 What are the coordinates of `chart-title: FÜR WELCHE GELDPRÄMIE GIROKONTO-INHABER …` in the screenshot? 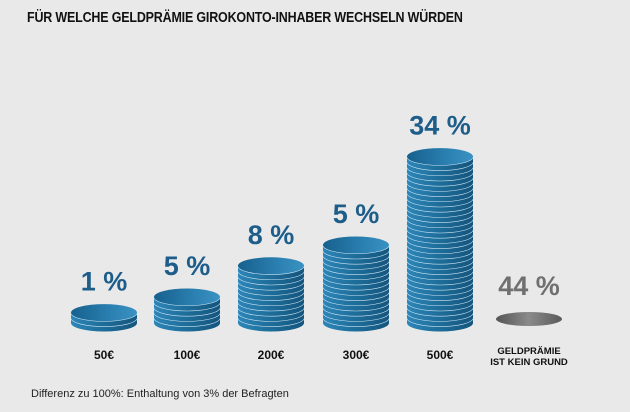 It's located at (245, 18).